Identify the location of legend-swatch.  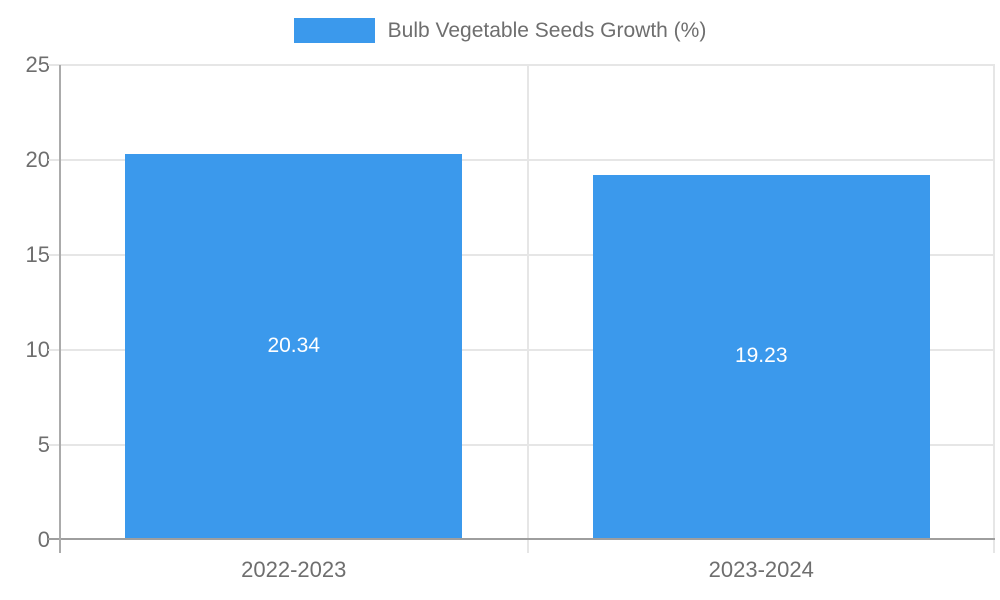
(334, 30).